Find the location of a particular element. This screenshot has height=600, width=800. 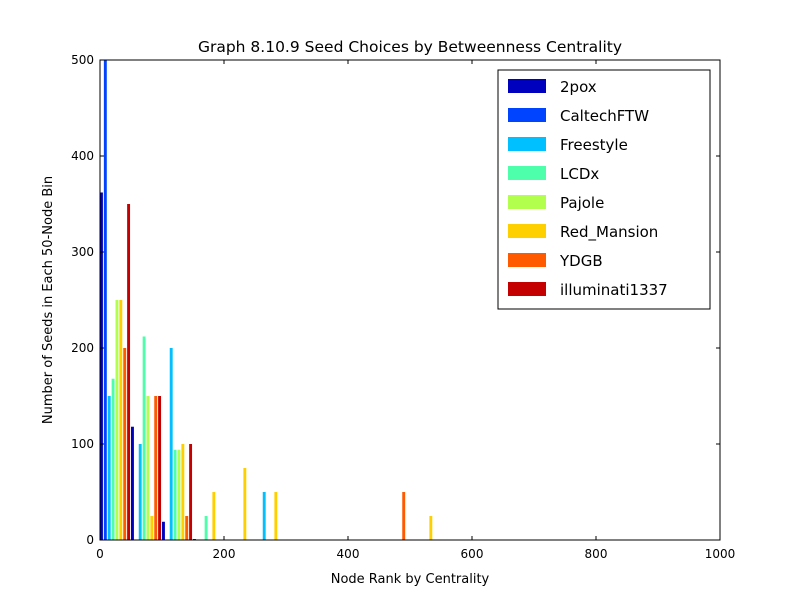

x-axis-title: Node Rank by Centrality is located at coordinates (410, 579).